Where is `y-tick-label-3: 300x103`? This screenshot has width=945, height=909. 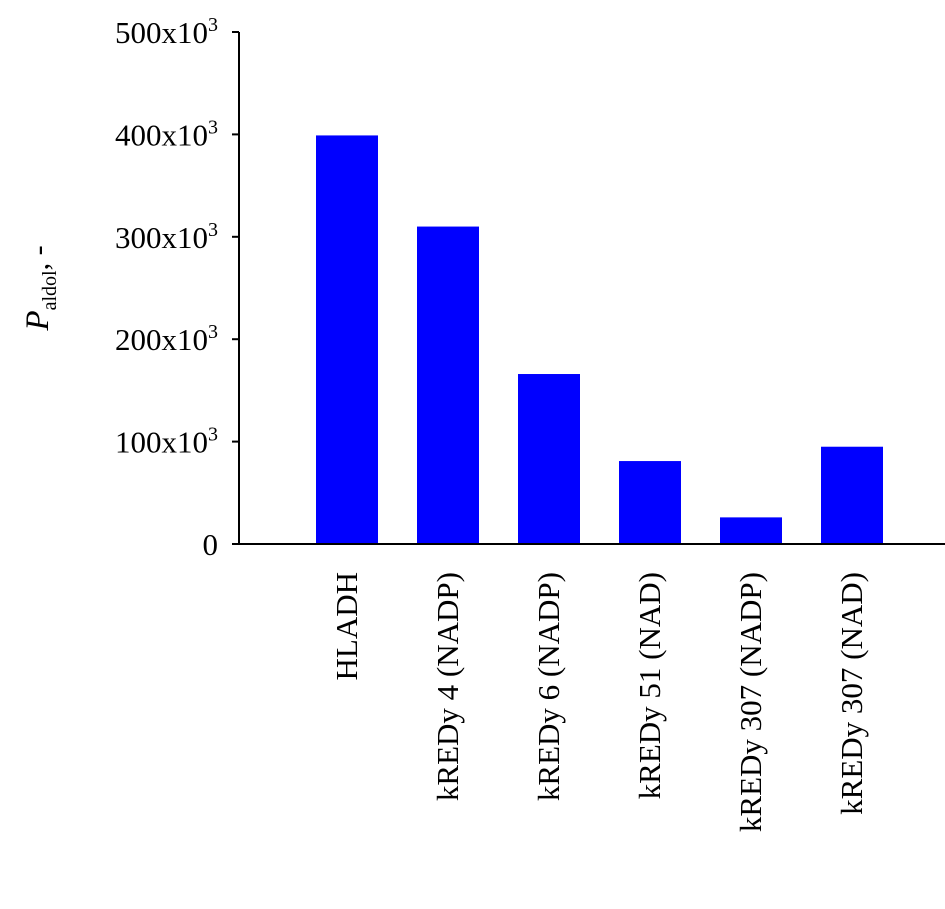 y-tick-label-3: 300x103 is located at coordinates (166, 237).